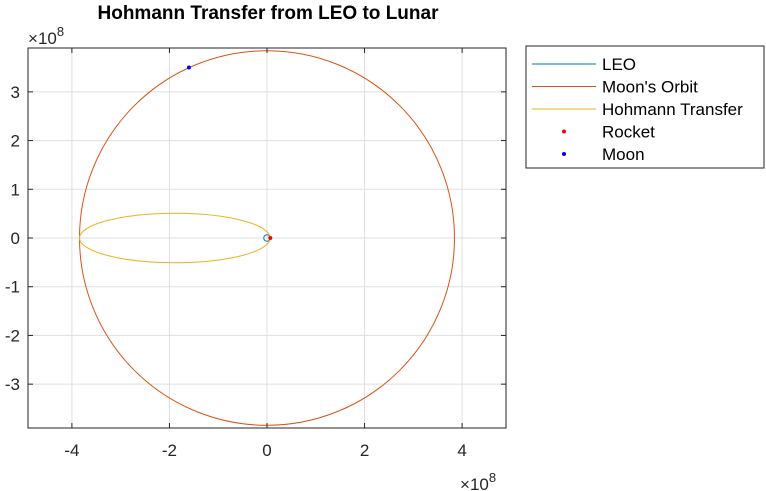 The height and width of the screenshot is (491, 766). What do you see at coordinates (12, 384) in the screenshot?
I see `y-tick-label: -3` at bounding box center [12, 384].